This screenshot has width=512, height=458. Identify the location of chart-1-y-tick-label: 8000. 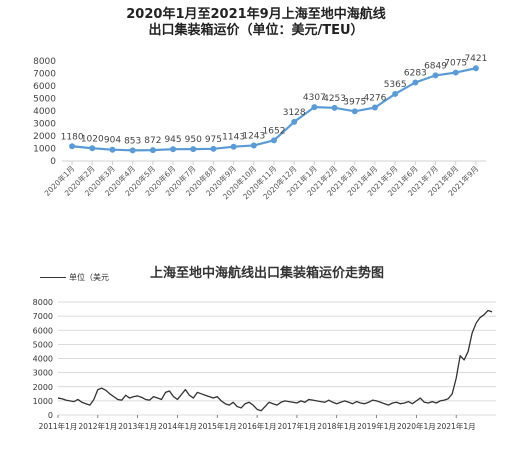
(44, 62).